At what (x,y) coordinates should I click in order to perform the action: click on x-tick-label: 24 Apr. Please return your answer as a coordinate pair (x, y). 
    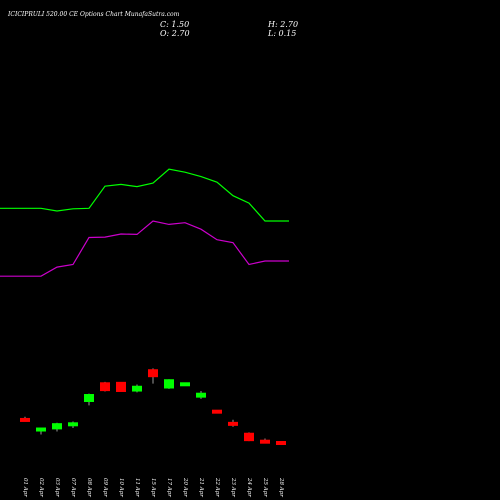
    Looking at the image, I should click on (249, 487).